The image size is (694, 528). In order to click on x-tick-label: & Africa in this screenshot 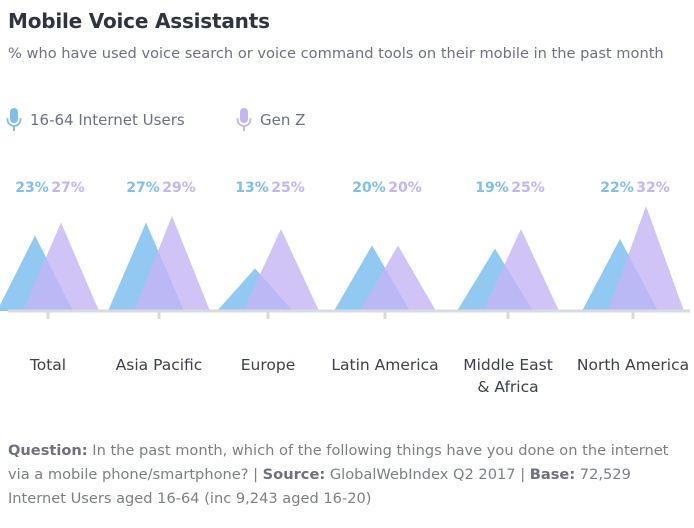, I will do `click(507, 387)`.